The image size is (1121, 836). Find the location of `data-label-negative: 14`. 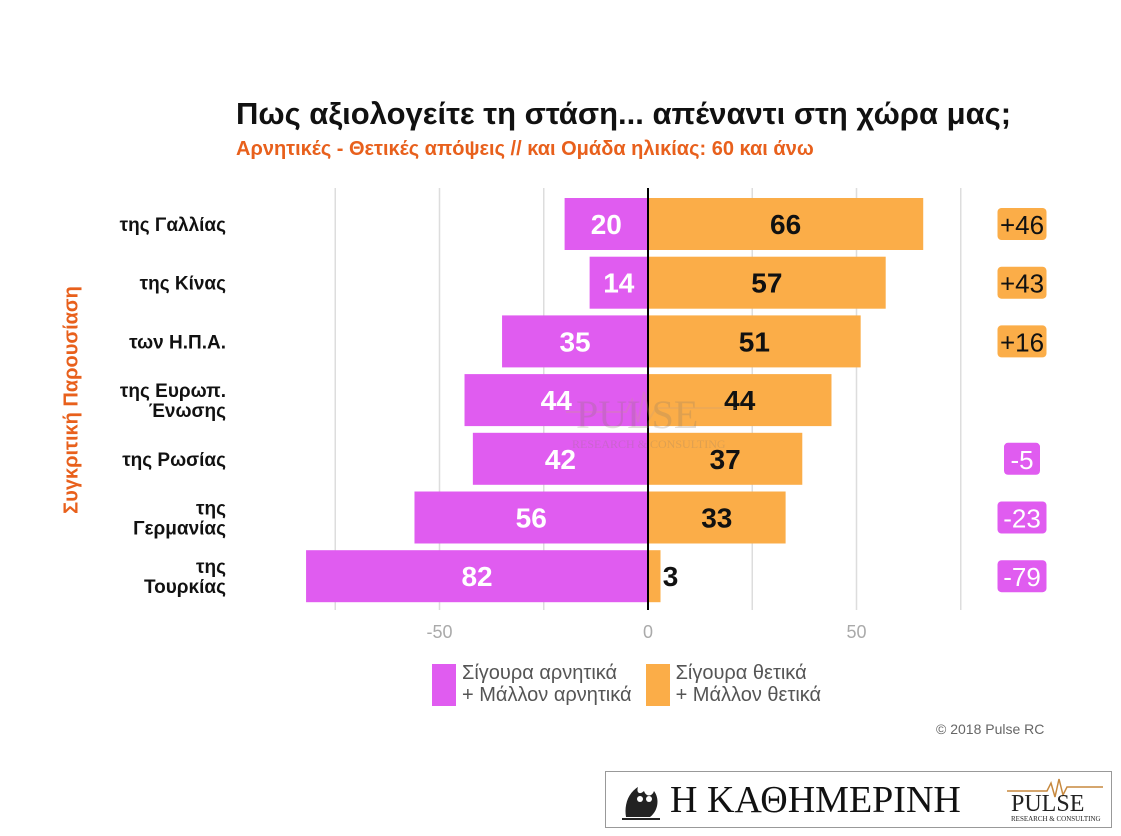

data-label-negative: 14 is located at coordinates (619, 283).